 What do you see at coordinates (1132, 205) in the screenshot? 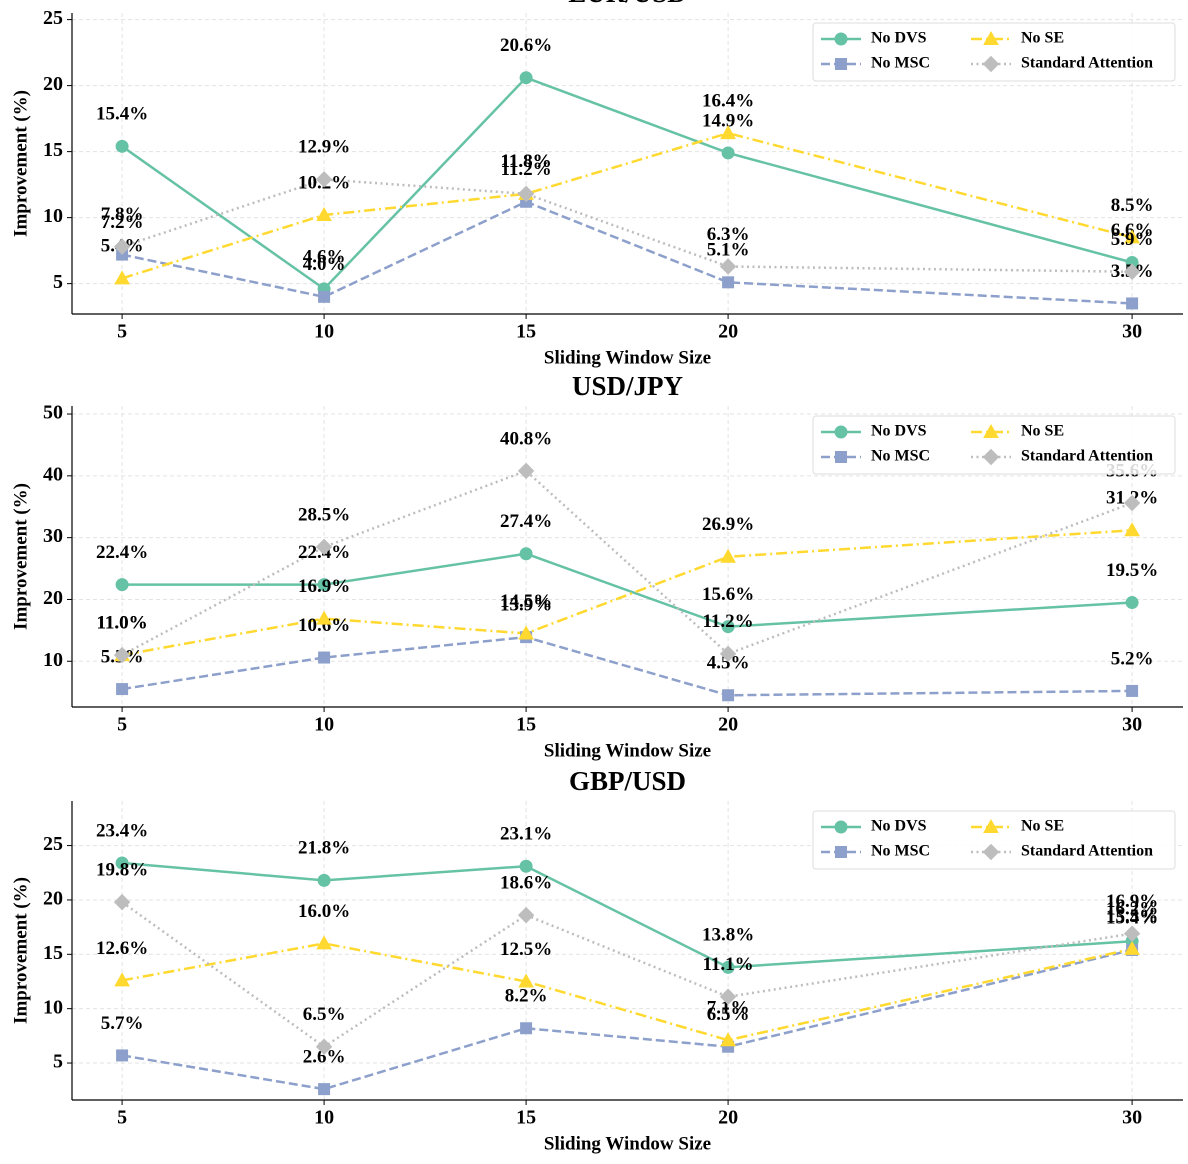
I see `value-label: 8.5%` at bounding box center [1132, 205].